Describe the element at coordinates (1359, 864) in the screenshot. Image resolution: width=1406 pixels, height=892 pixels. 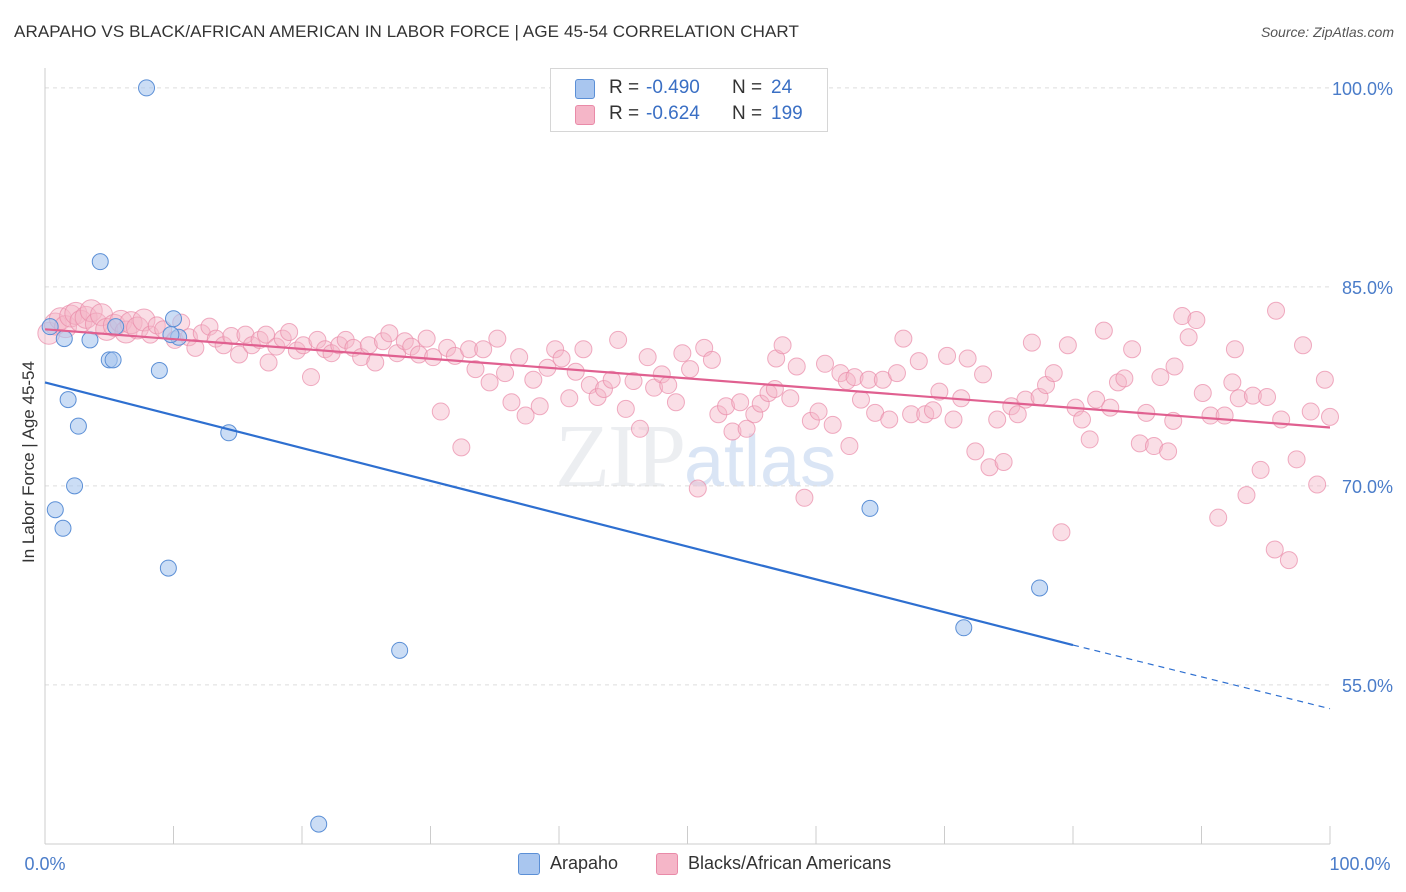
I see `x-tick-label: 100.0%` at that location.